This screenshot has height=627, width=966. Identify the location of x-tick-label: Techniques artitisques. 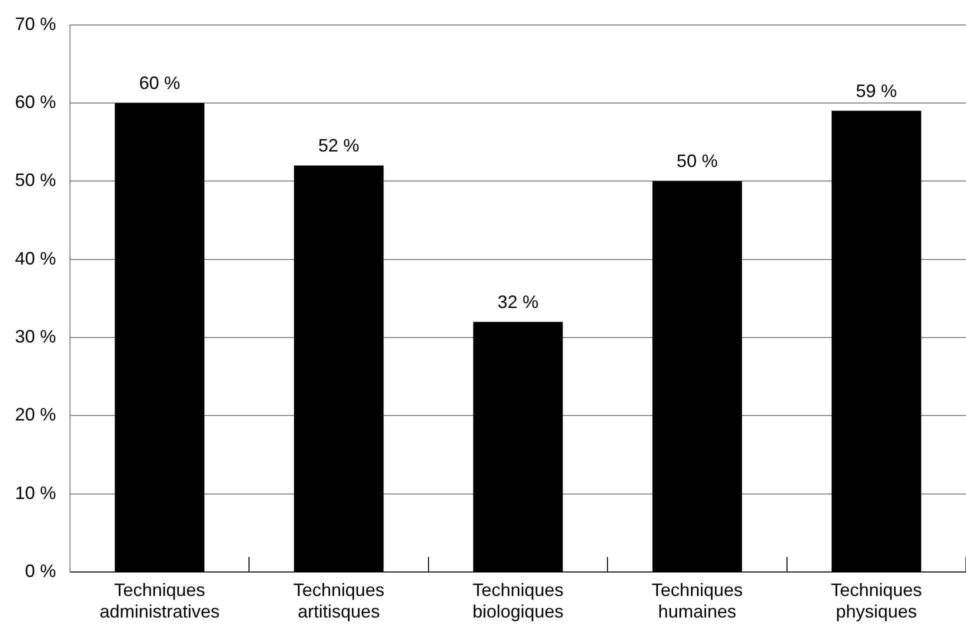
(338, 601).